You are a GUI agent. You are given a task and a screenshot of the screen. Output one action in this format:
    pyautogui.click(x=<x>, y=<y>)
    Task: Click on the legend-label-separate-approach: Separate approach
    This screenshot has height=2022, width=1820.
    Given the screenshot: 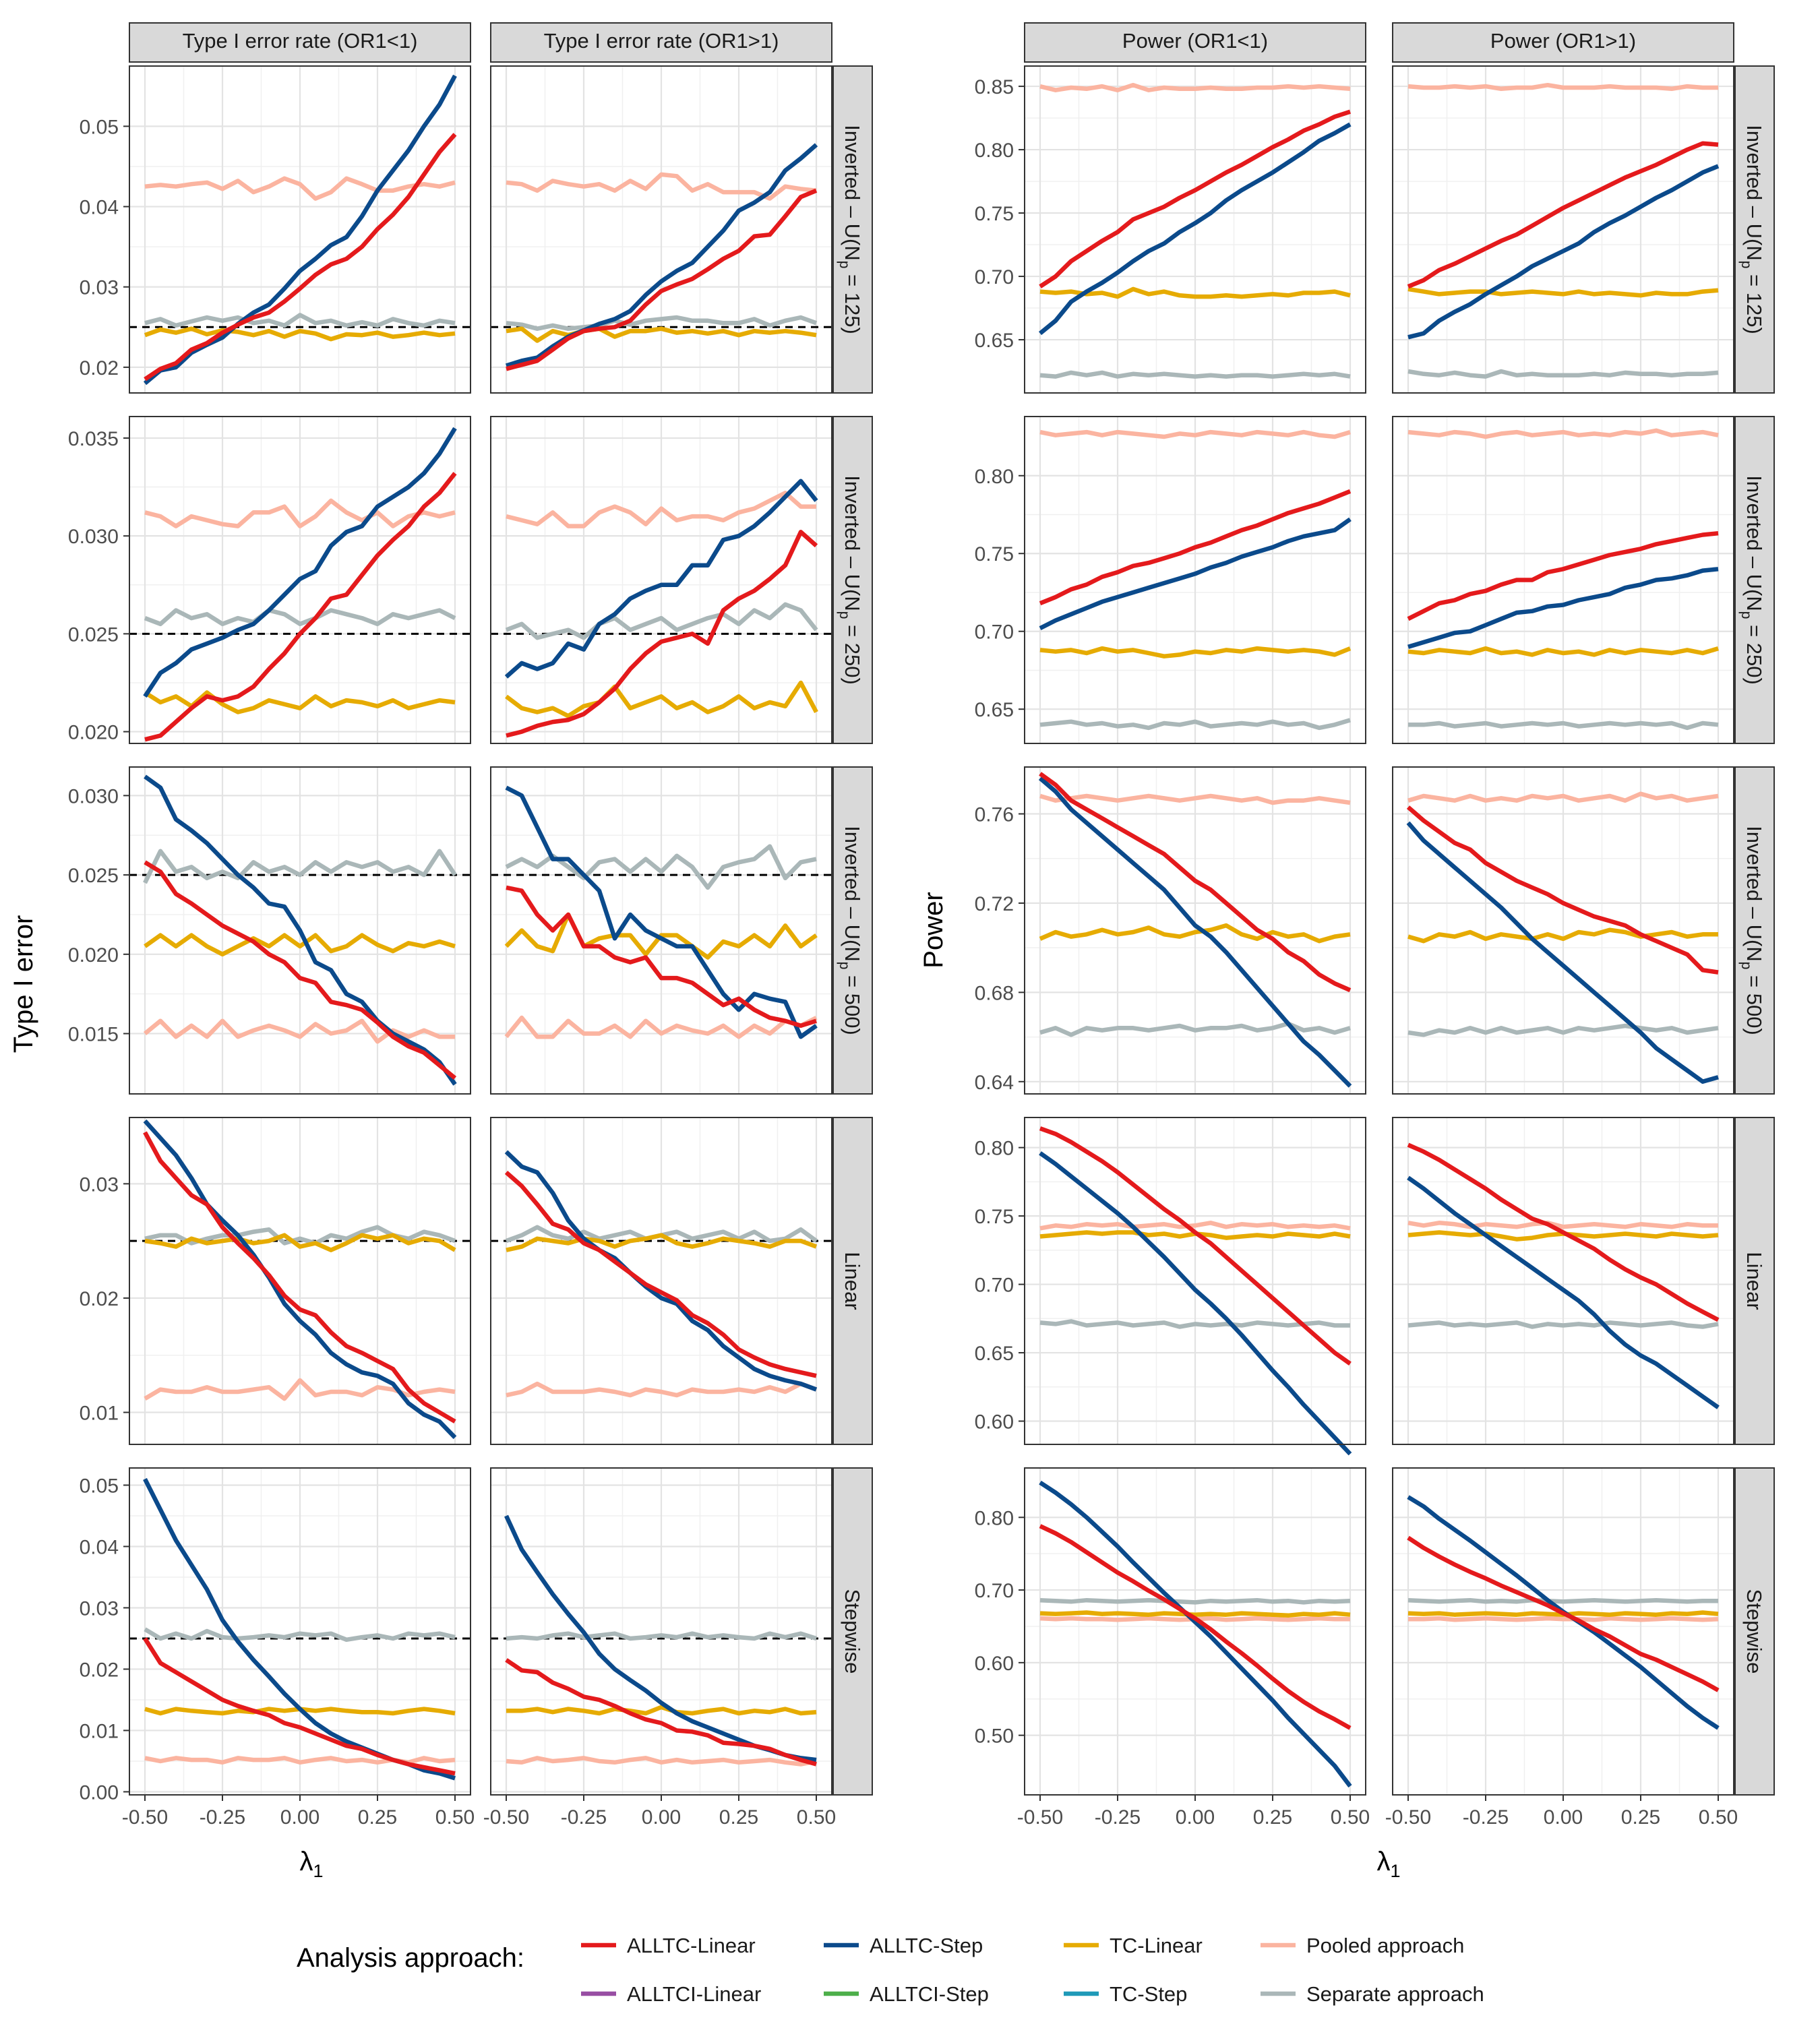 What is the action you would take?
    pyautogui.click(x=1395, y=1994)
    